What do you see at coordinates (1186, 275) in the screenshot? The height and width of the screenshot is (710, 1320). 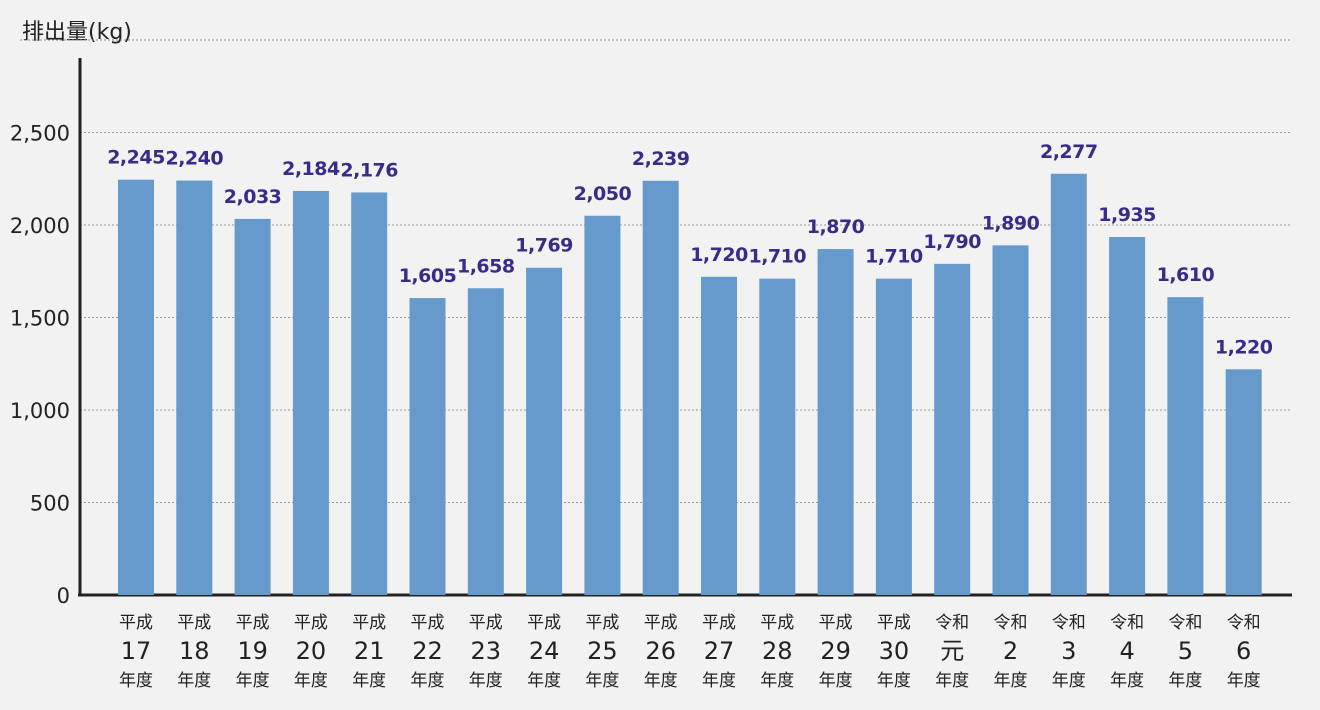 I see `data-label: 1,610` at bounding box center [1186, 275].